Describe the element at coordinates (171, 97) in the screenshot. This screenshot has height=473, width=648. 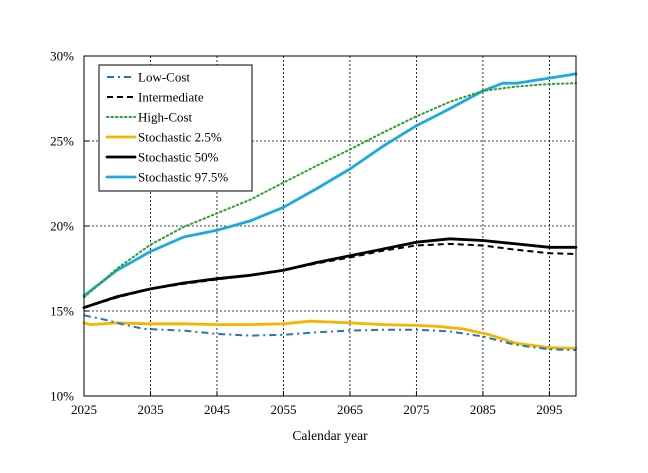
I see `legend-label-intermediate: Intermediate` at that location.